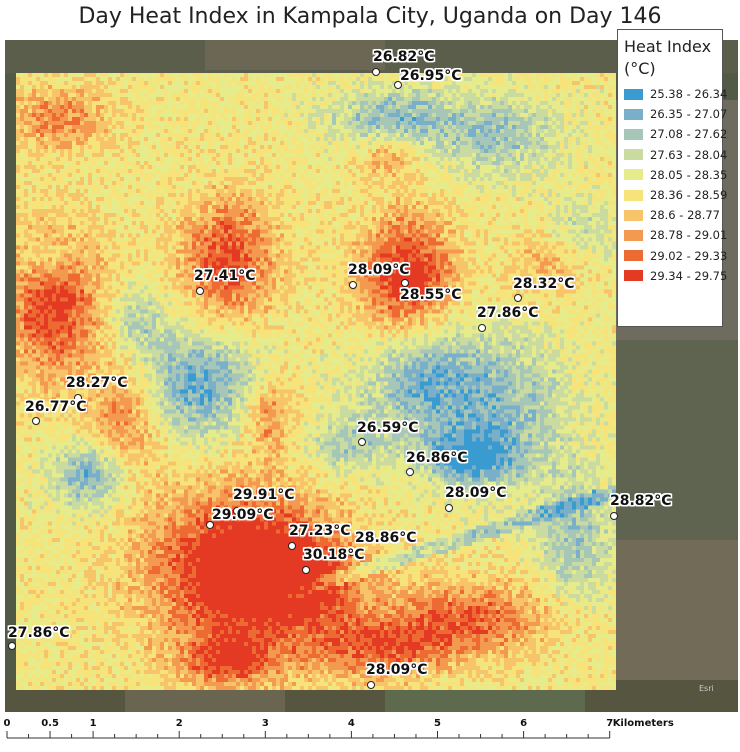 The image size is (740, 752). I want to click on legend-class: 27.63 - 28.04, so click(675, 155).